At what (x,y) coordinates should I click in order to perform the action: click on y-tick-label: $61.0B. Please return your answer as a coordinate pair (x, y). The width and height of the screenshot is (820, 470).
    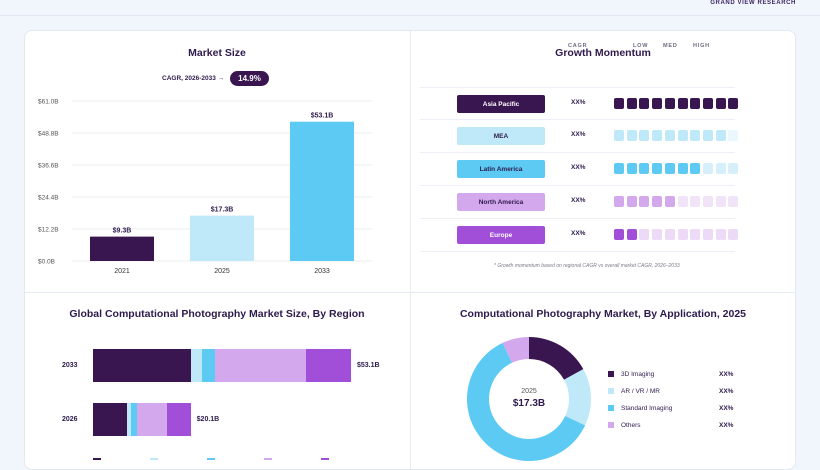
    Looking at the image, I should click on (48, 102).